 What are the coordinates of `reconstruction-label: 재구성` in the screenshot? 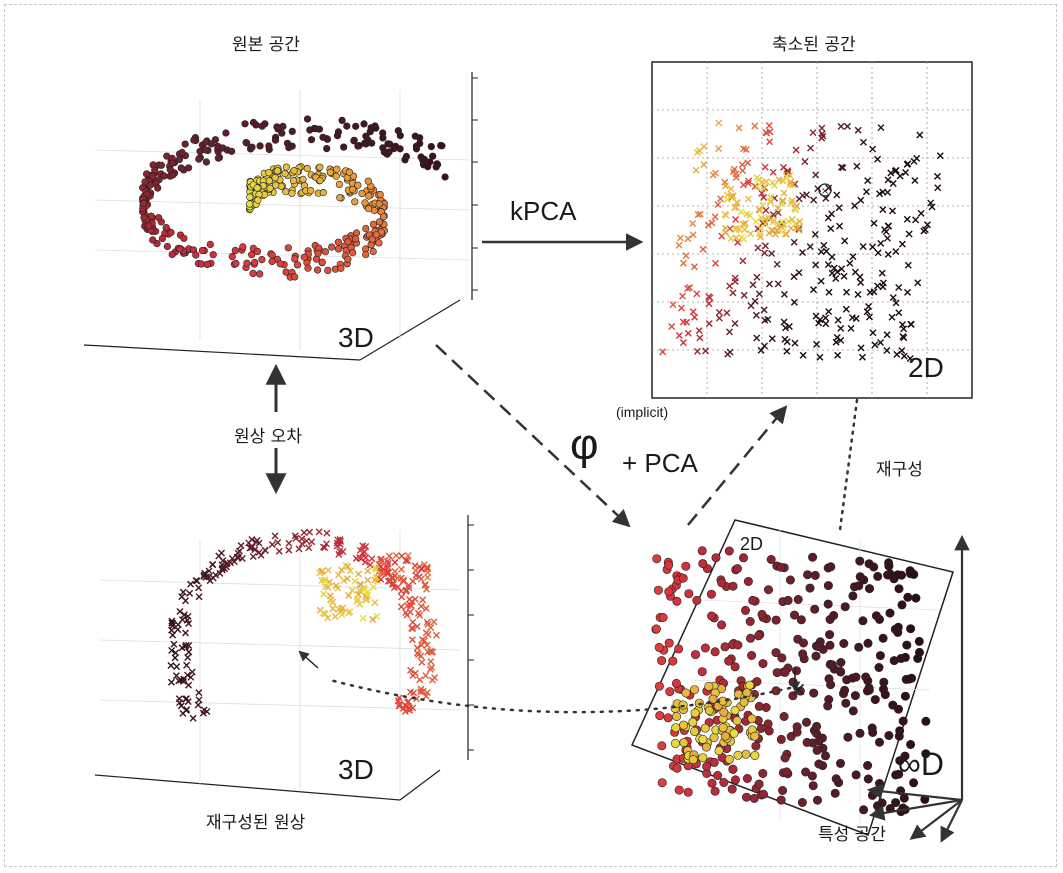 It's located at (899, 470).